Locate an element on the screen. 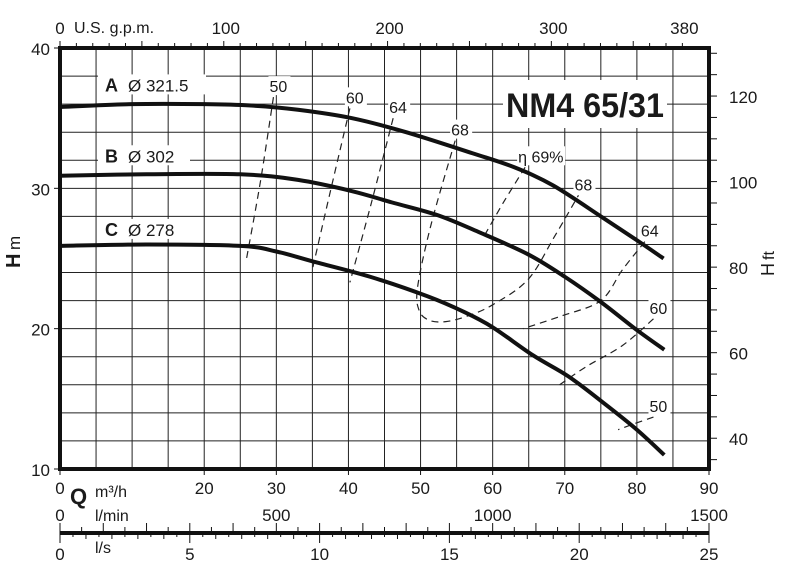 The image size is (789, 571). top-tick-label: 300 is located at coordinates (553, 28).